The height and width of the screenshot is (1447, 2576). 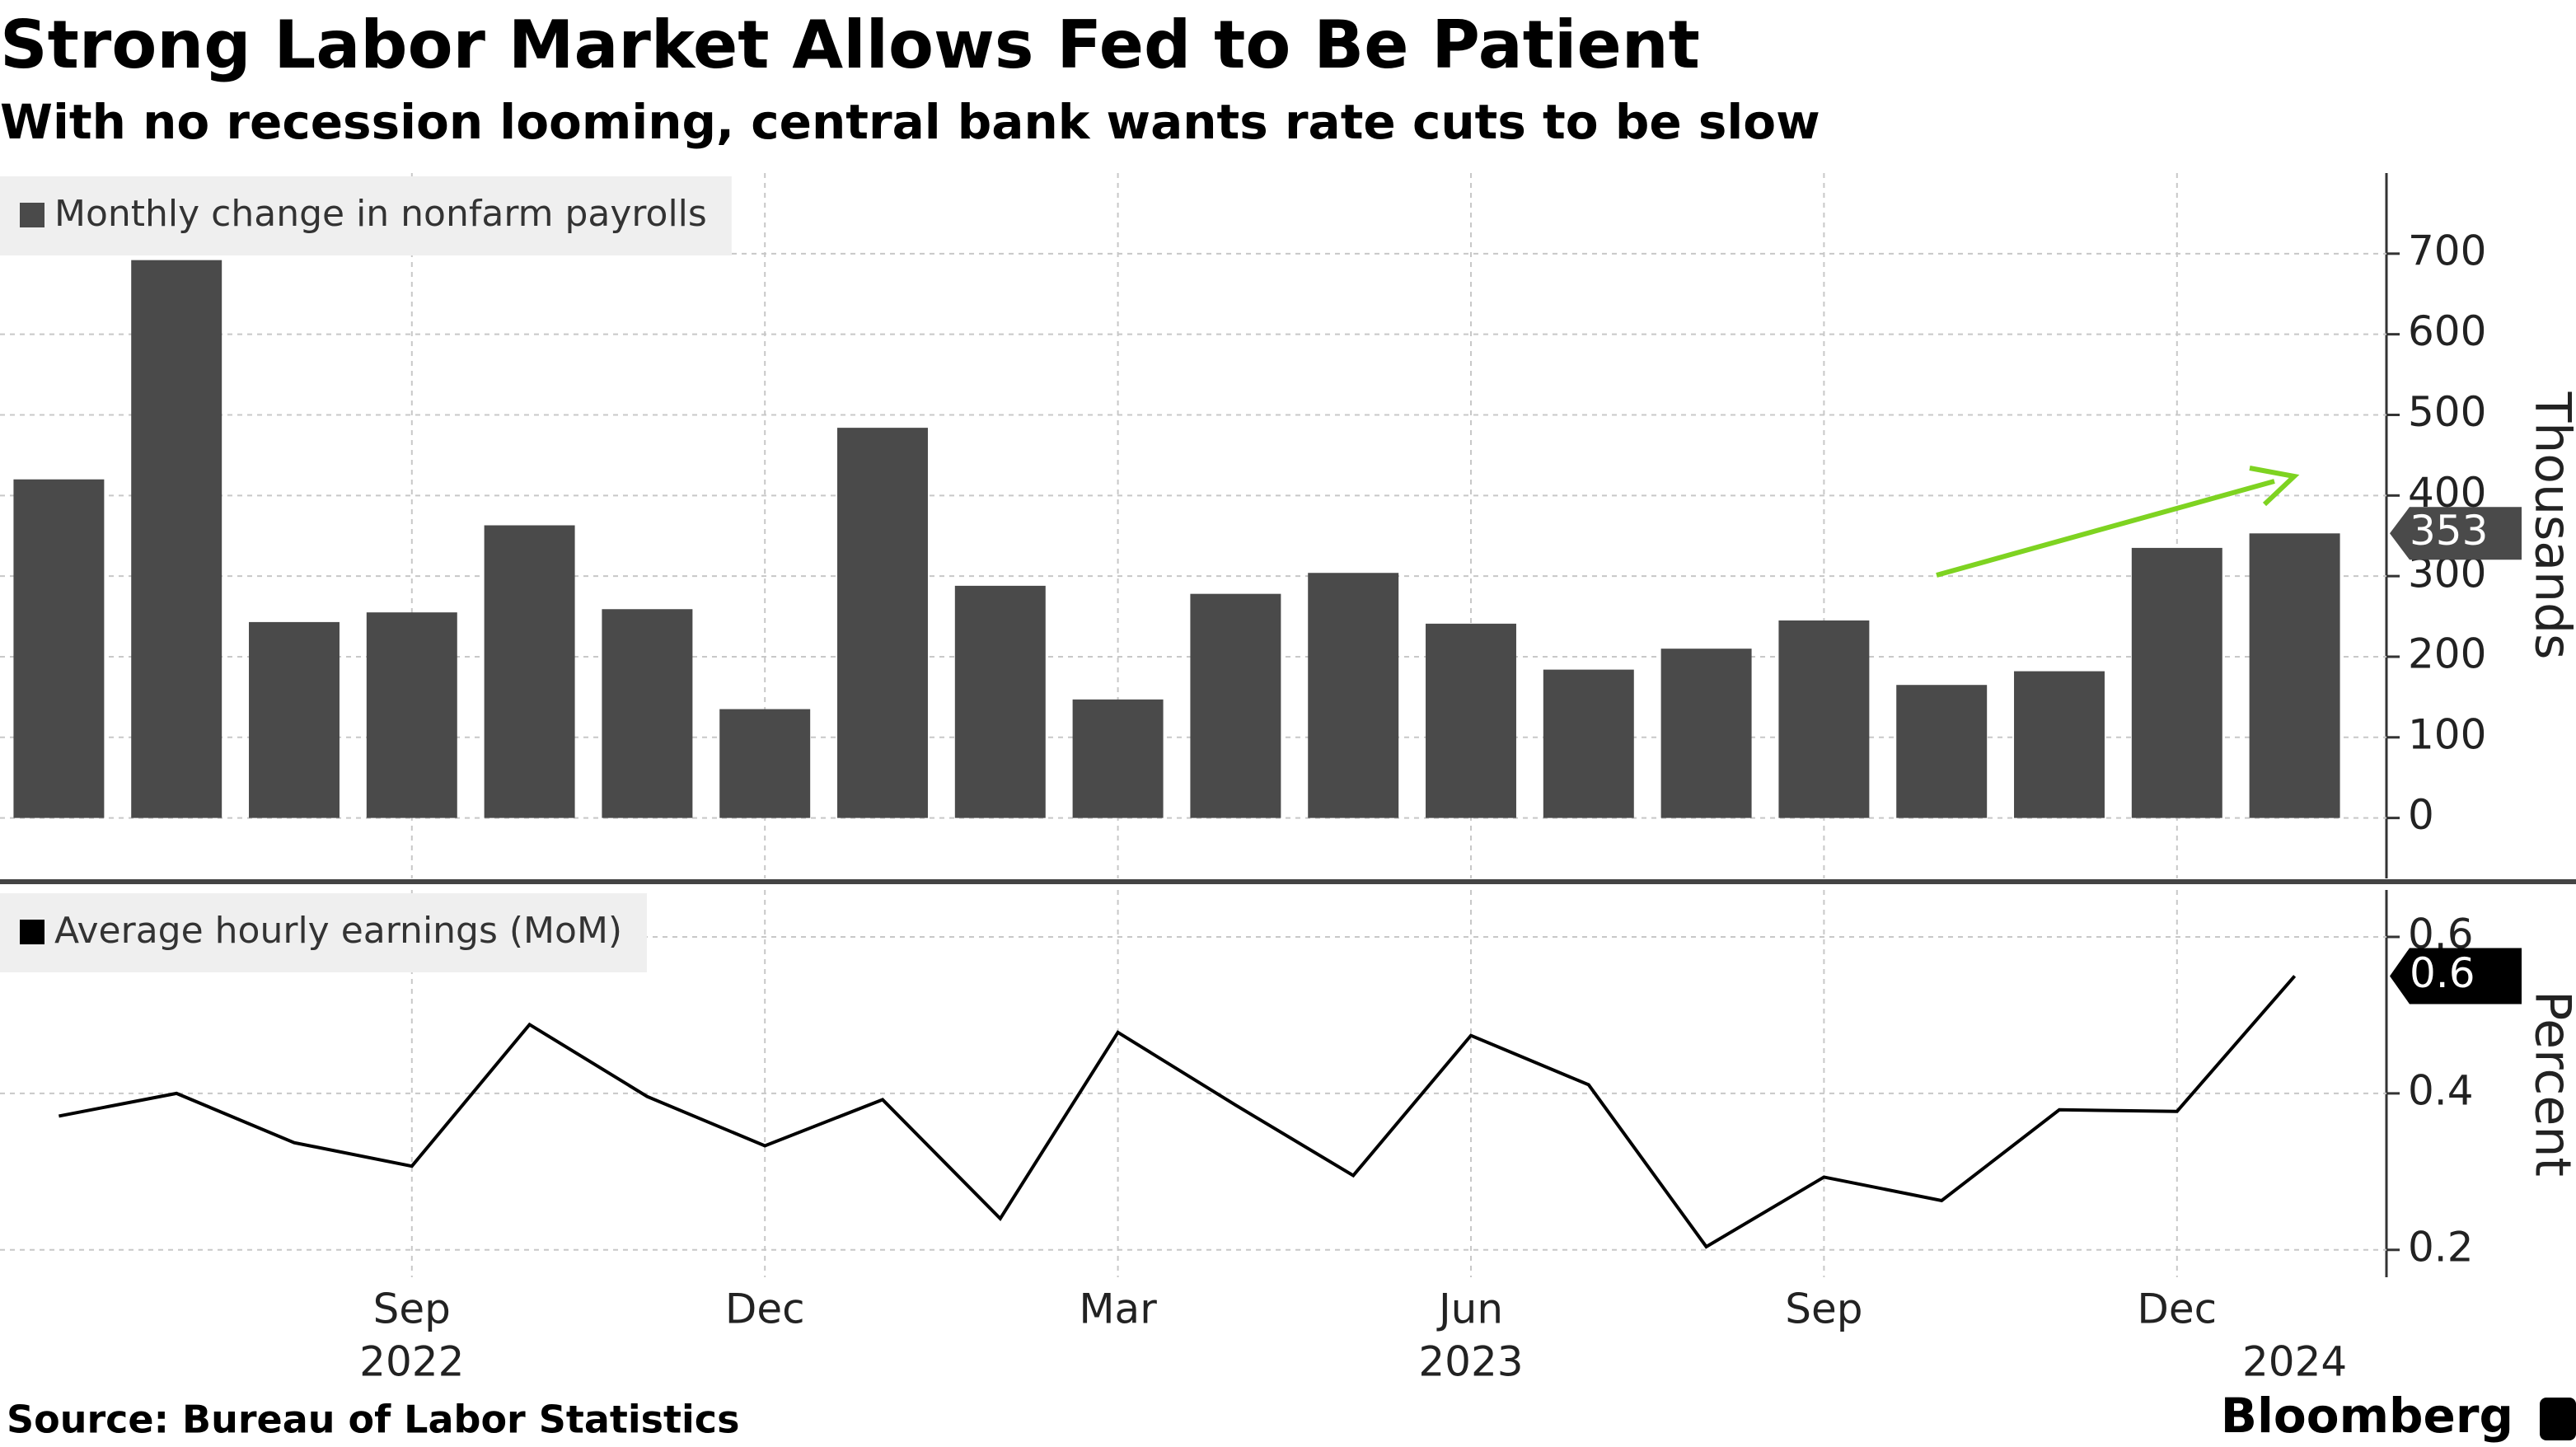 I want to click on y-tick-label: 0, so click(x=2421, y=815).